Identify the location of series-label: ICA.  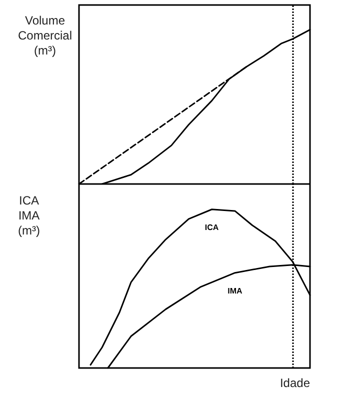
(211, 227).